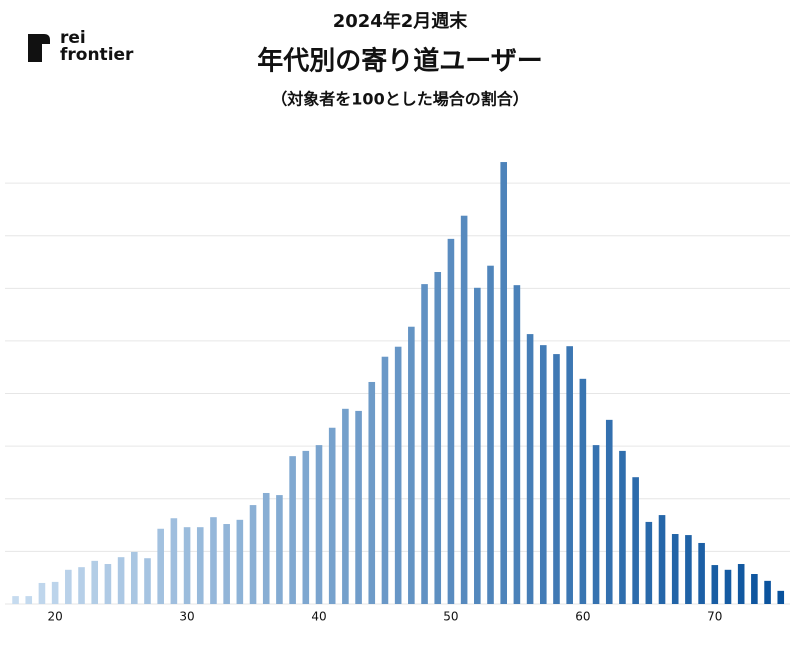 This screenshot has width=800, height=650. I want to click on x-tick-label: 50, so click(450, 617).